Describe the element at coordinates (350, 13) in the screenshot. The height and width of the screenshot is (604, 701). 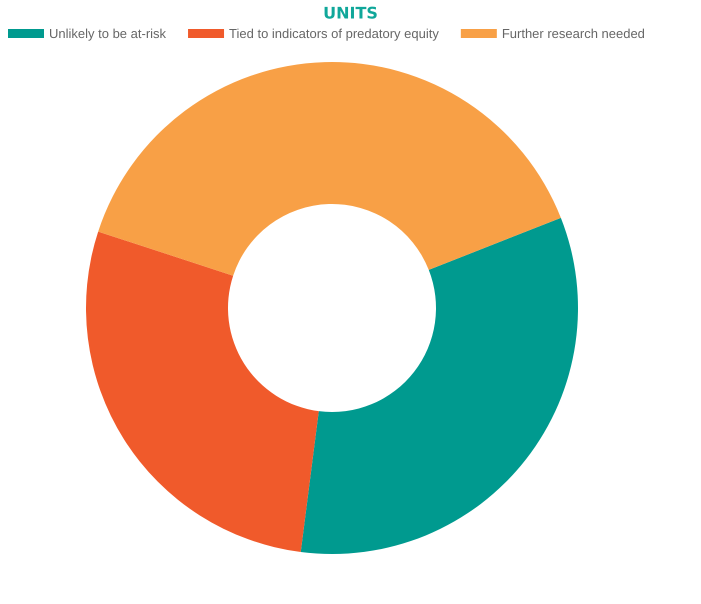
I see `chart-title: UNITS` at that location.